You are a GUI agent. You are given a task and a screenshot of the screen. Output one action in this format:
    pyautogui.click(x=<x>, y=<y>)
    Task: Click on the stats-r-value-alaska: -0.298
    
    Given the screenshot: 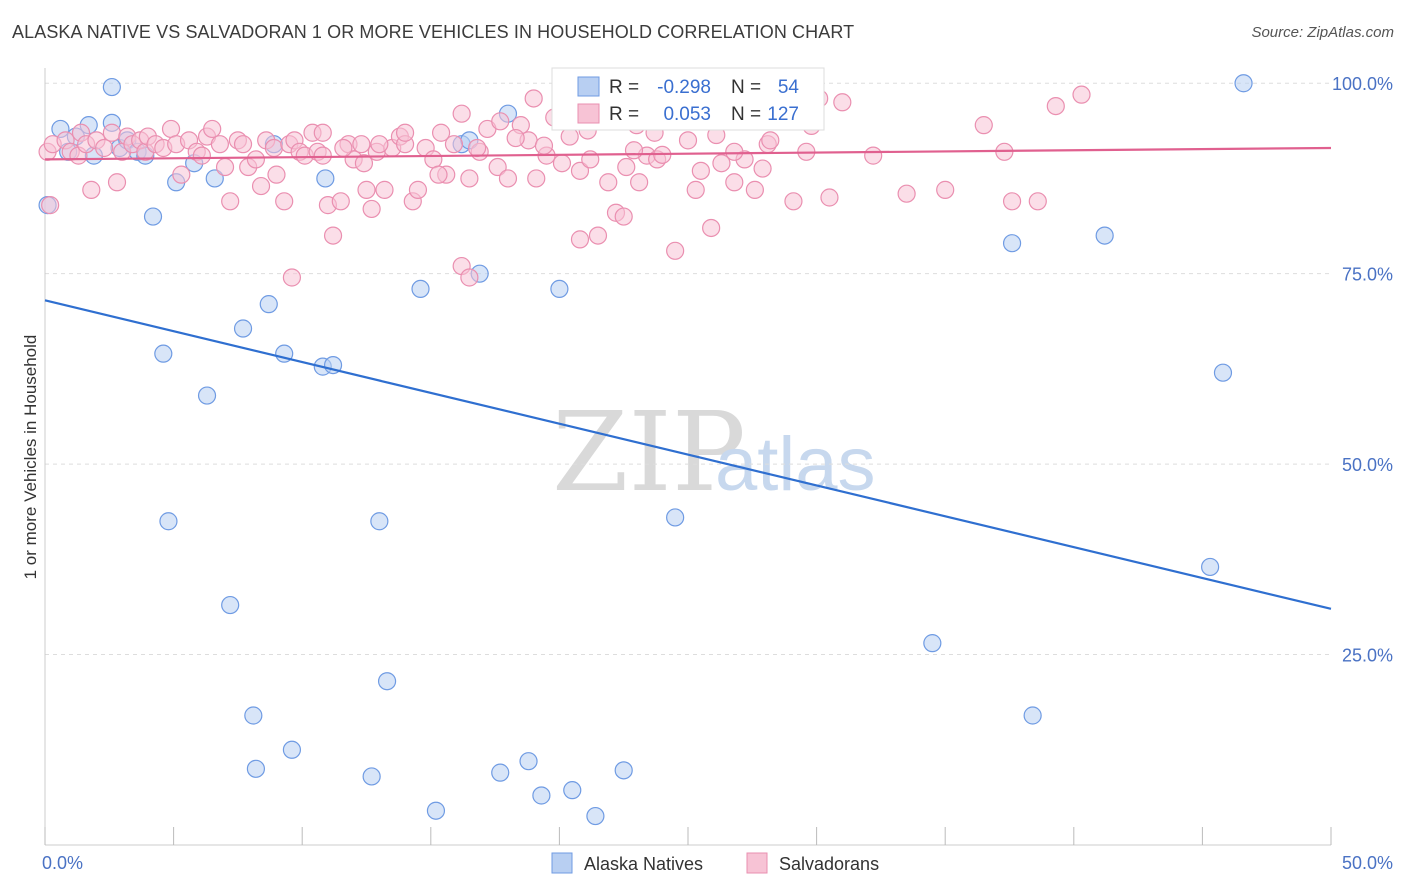 What is the action you would take?
    pyautogui.click(x=684, y=87)
    